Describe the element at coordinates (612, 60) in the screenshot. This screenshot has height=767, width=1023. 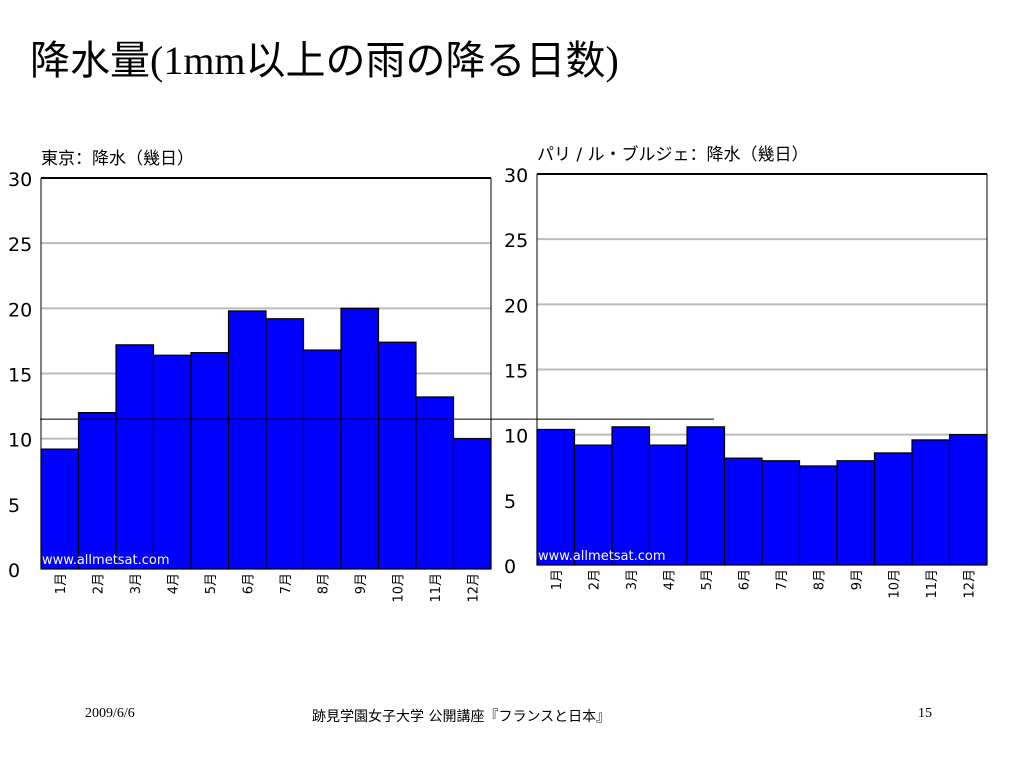
I see `title-part-d: )` at that location.